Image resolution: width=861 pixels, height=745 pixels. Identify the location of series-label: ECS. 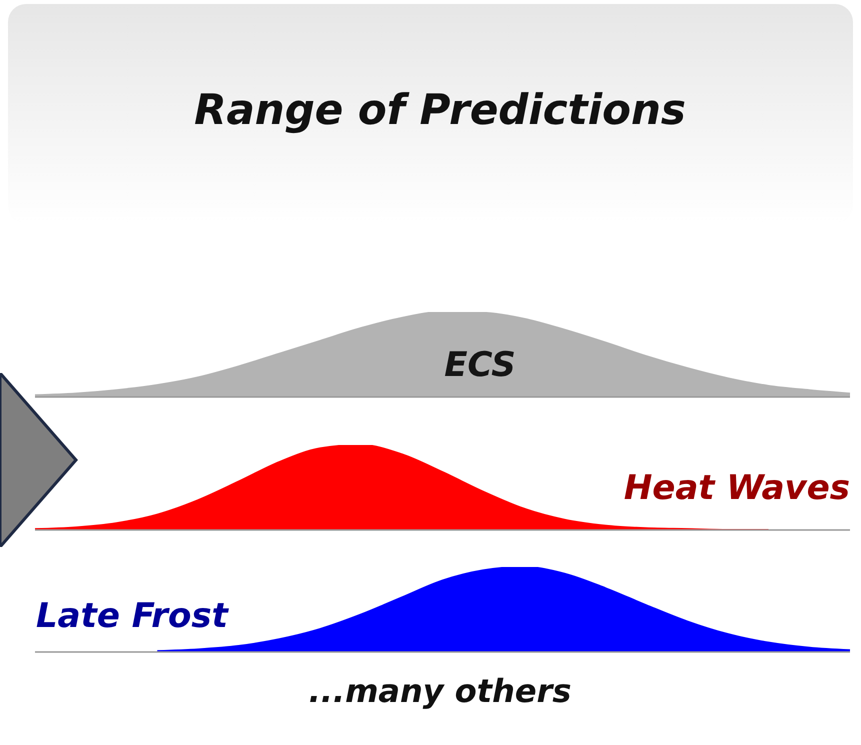
(480, 365).